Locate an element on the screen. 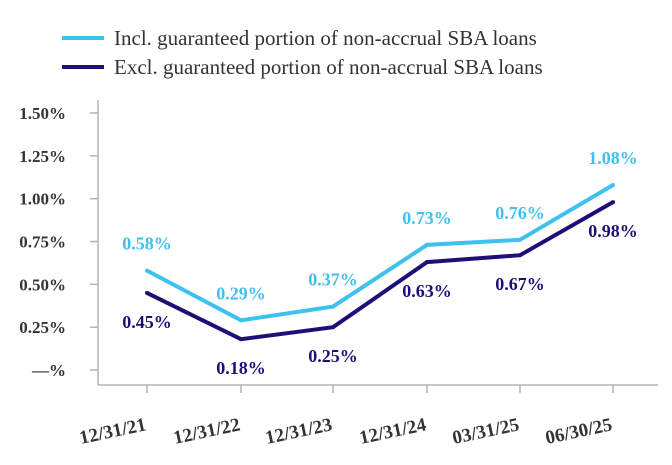  data-label: 0.76% is located at coordinates (520, 213).